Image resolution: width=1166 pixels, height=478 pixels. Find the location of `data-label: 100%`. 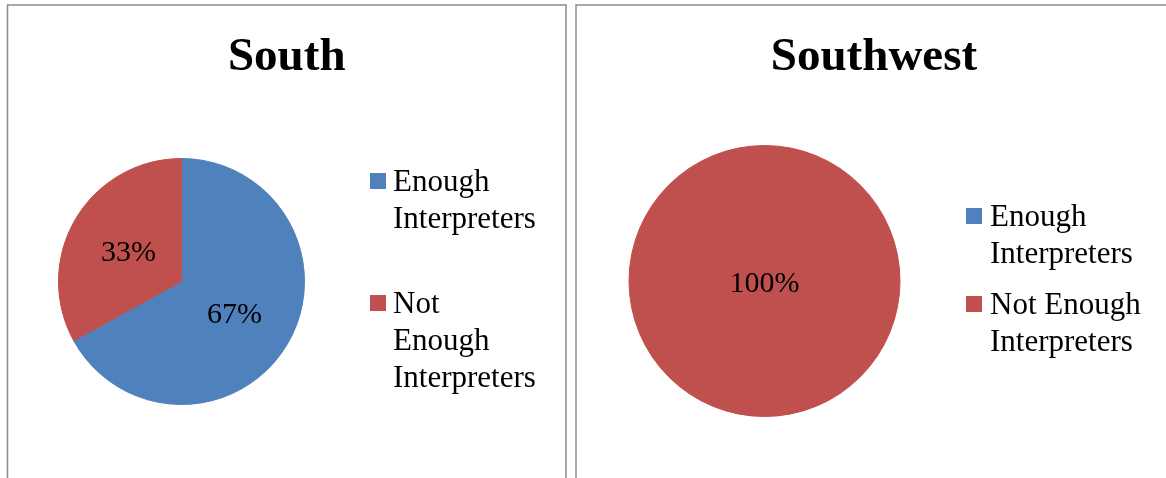

data-label: 100% is located at coordinates (764, 281).